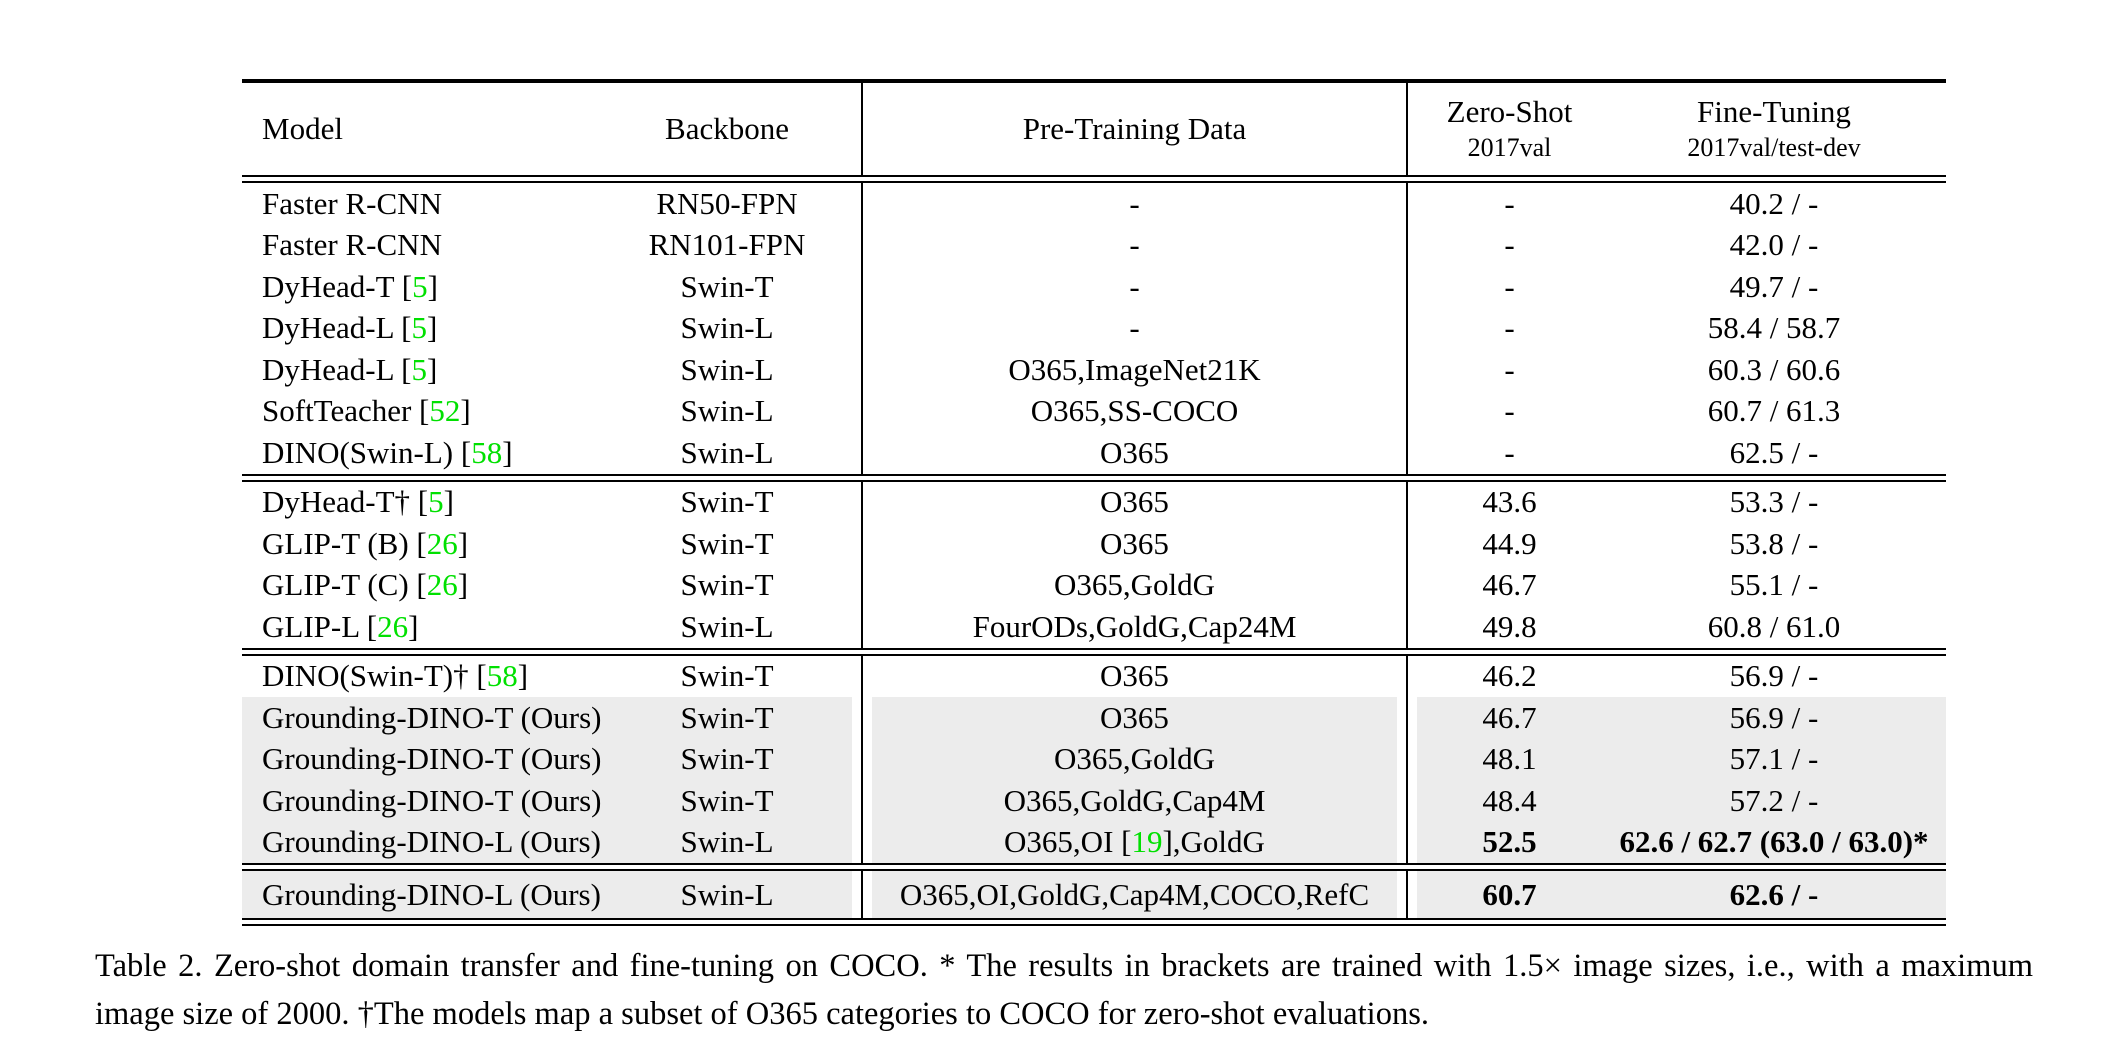 This screenshot has width=2116, height=1049. I want to click on table-row: Faster R-CNN RN50-FPN - - 40.2 / -, so click(1094, 204).